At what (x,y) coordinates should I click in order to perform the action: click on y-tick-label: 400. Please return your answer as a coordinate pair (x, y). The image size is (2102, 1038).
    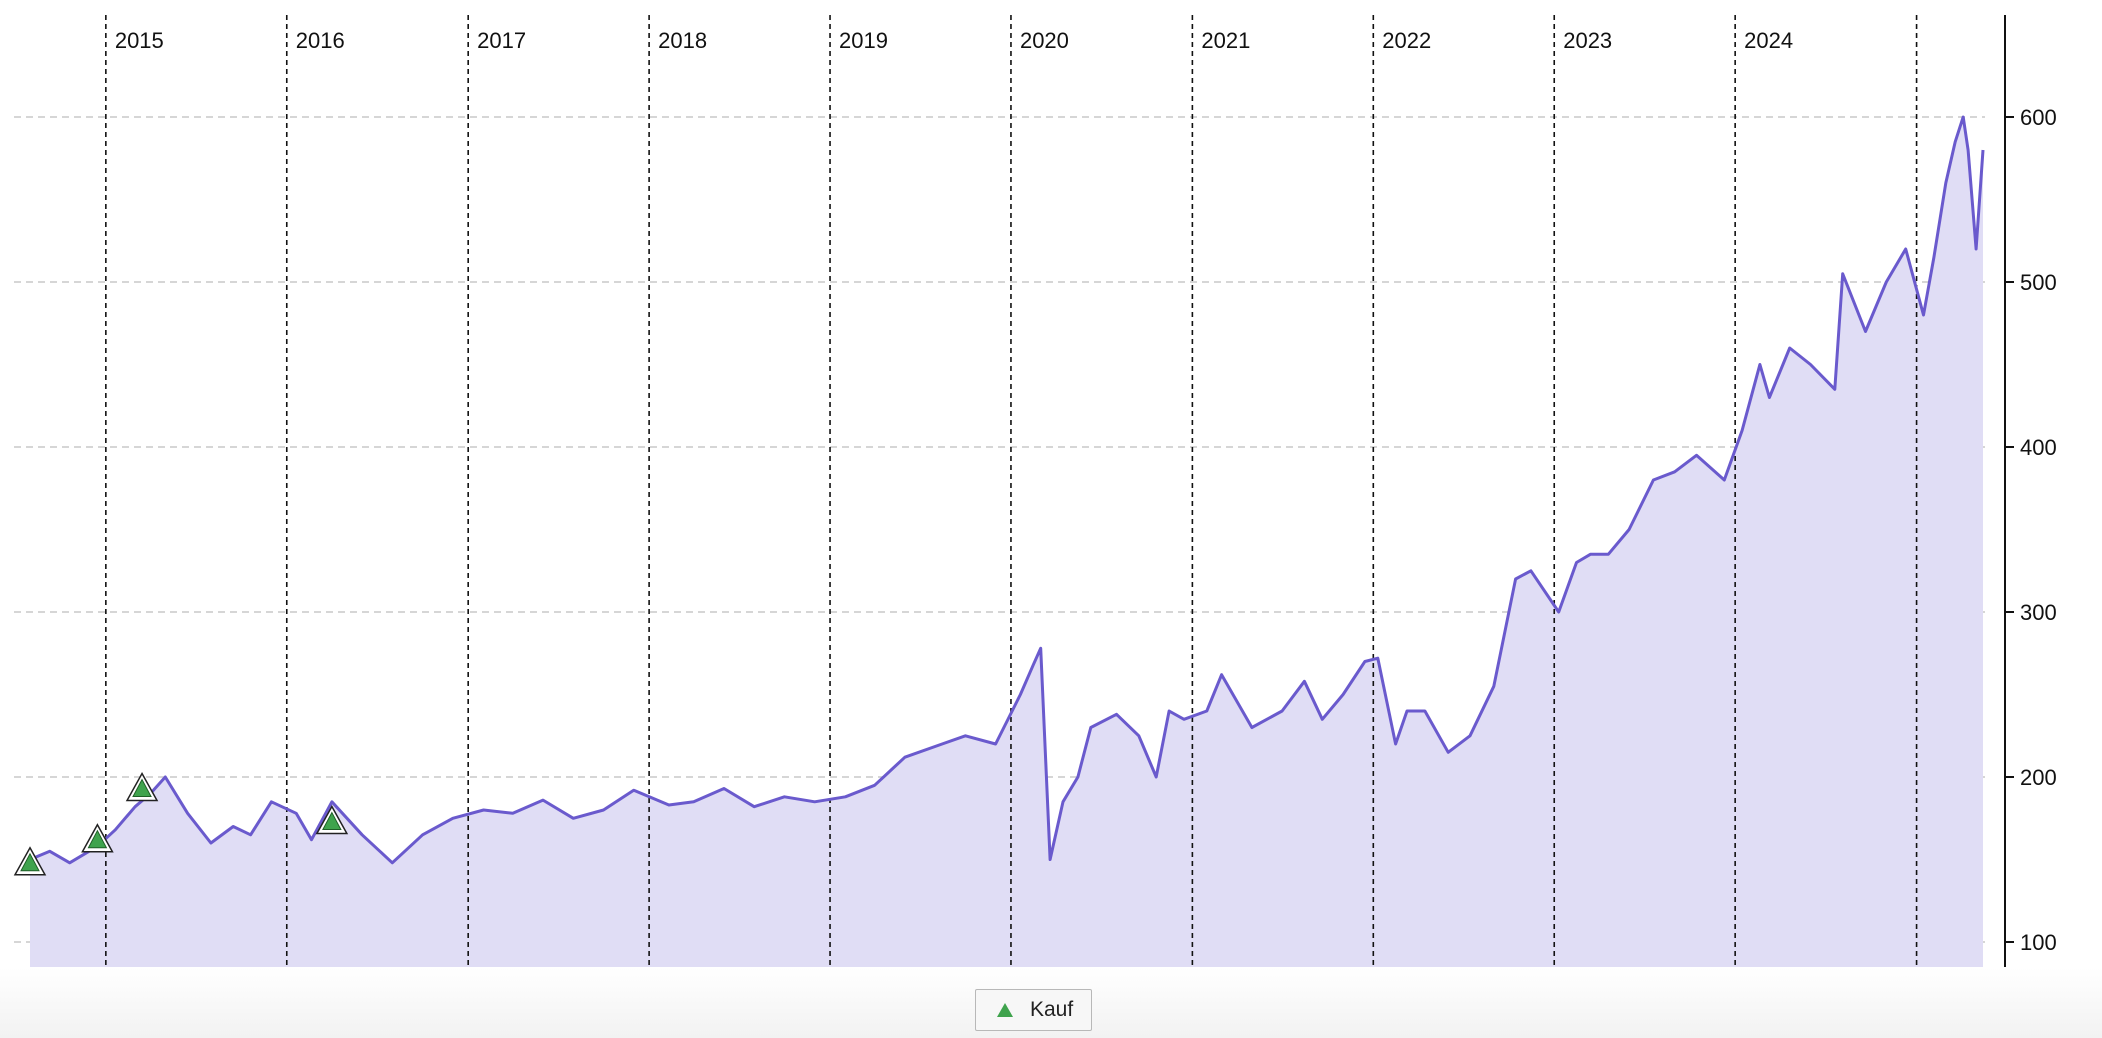
    Looking at the image, I should click on (2038, 447).